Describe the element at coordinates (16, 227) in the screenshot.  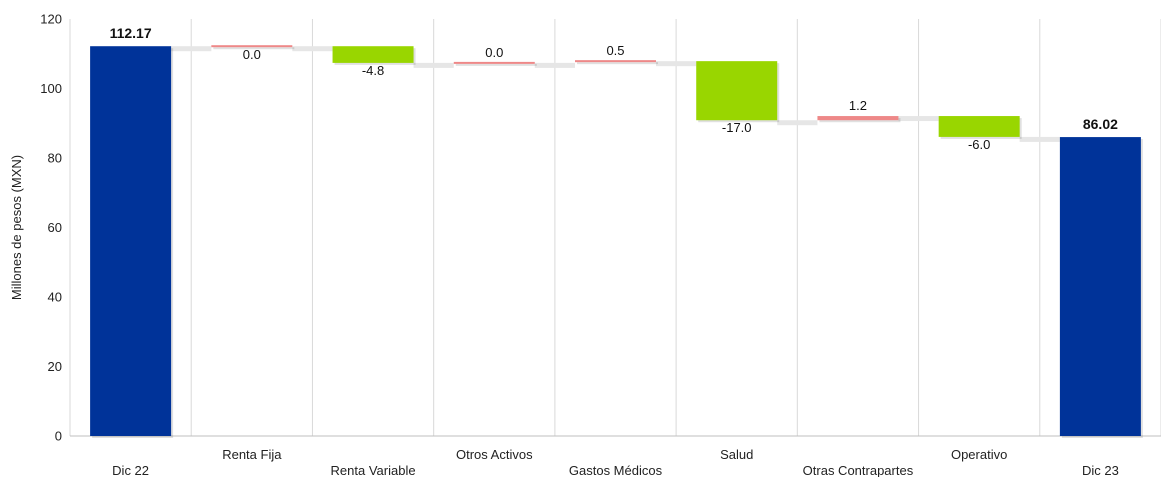
I see `y-axis-title: Millones de pesos (MXN)` at that location.